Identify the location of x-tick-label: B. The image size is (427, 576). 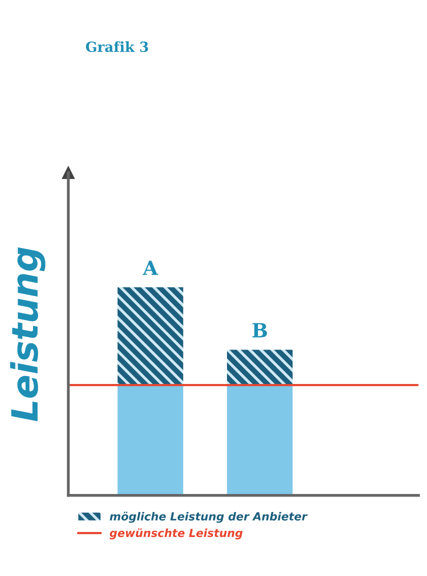
(259, 330).